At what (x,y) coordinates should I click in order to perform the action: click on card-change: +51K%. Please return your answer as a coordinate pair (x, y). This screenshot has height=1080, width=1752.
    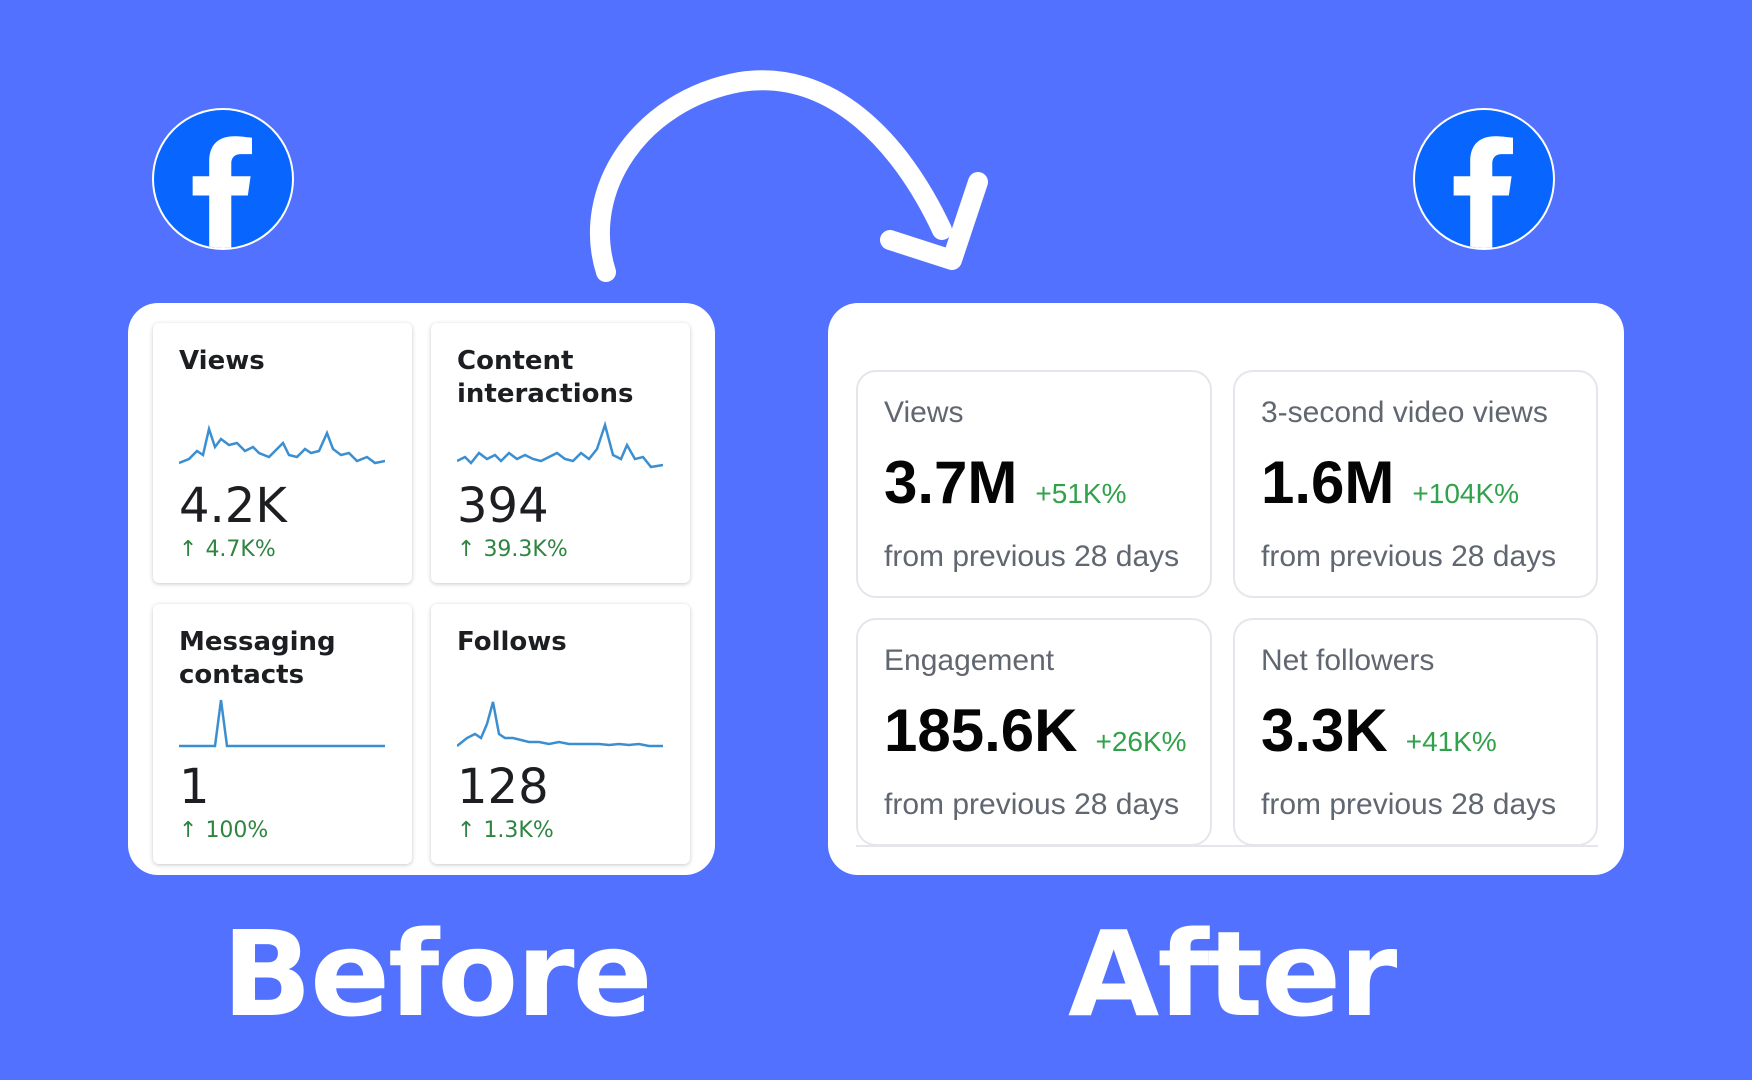
    Looking at the image, I should click on (1081, 493).